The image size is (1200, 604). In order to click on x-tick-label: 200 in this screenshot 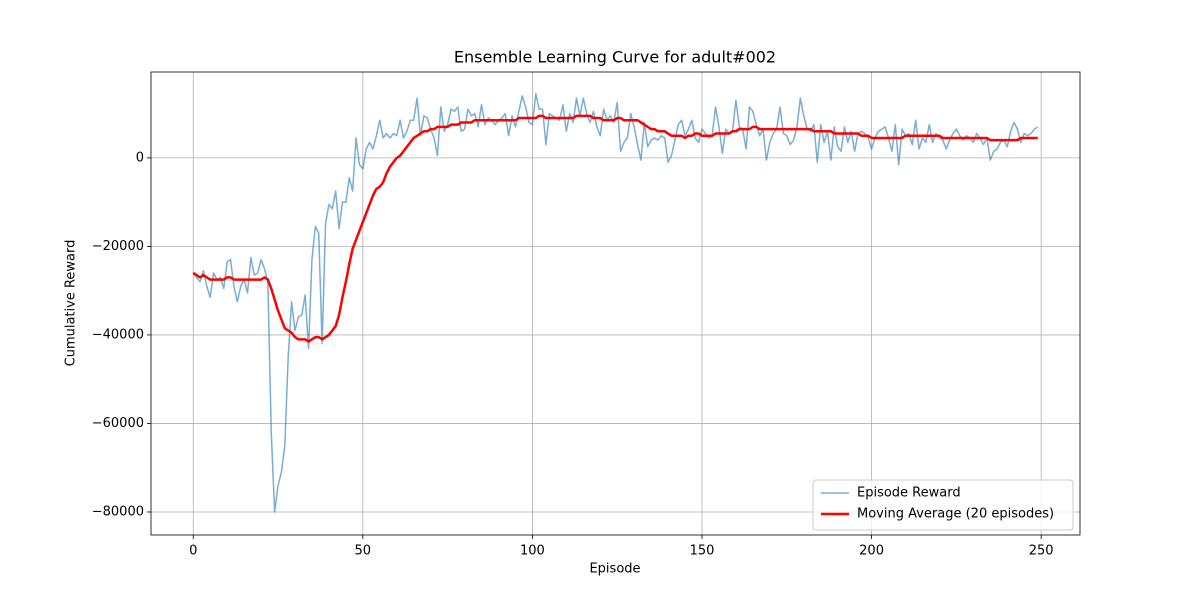, I will do `click(871, 551)`.